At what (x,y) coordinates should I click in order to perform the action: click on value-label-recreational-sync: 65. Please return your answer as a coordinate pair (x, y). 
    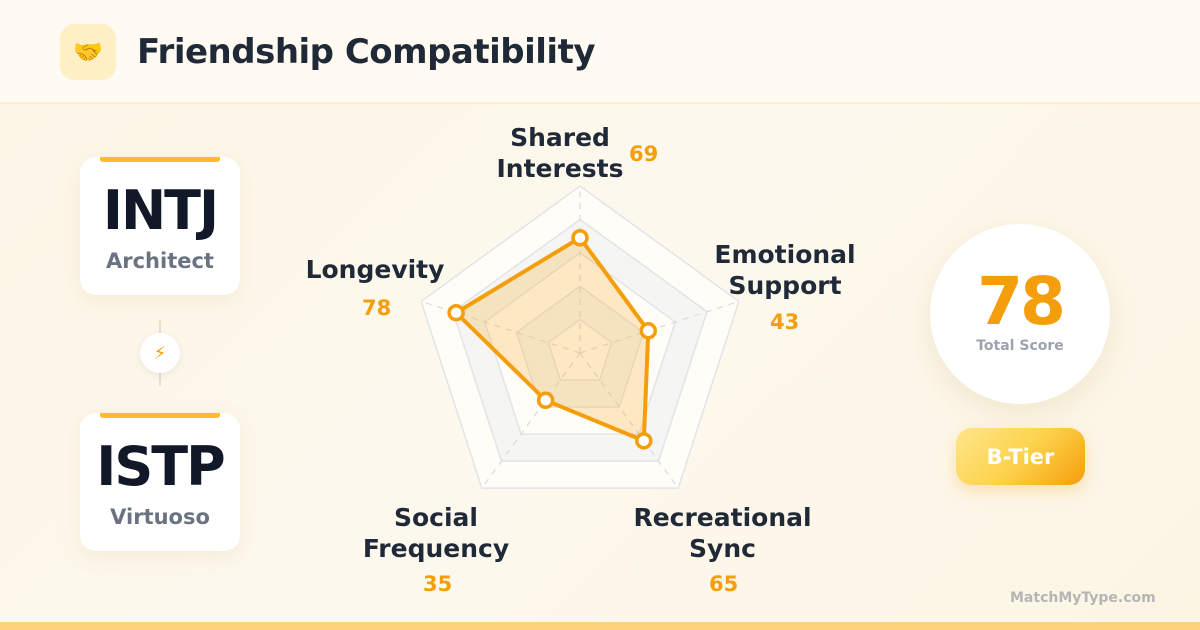
    Looking at the image, I should click on (724, 584).